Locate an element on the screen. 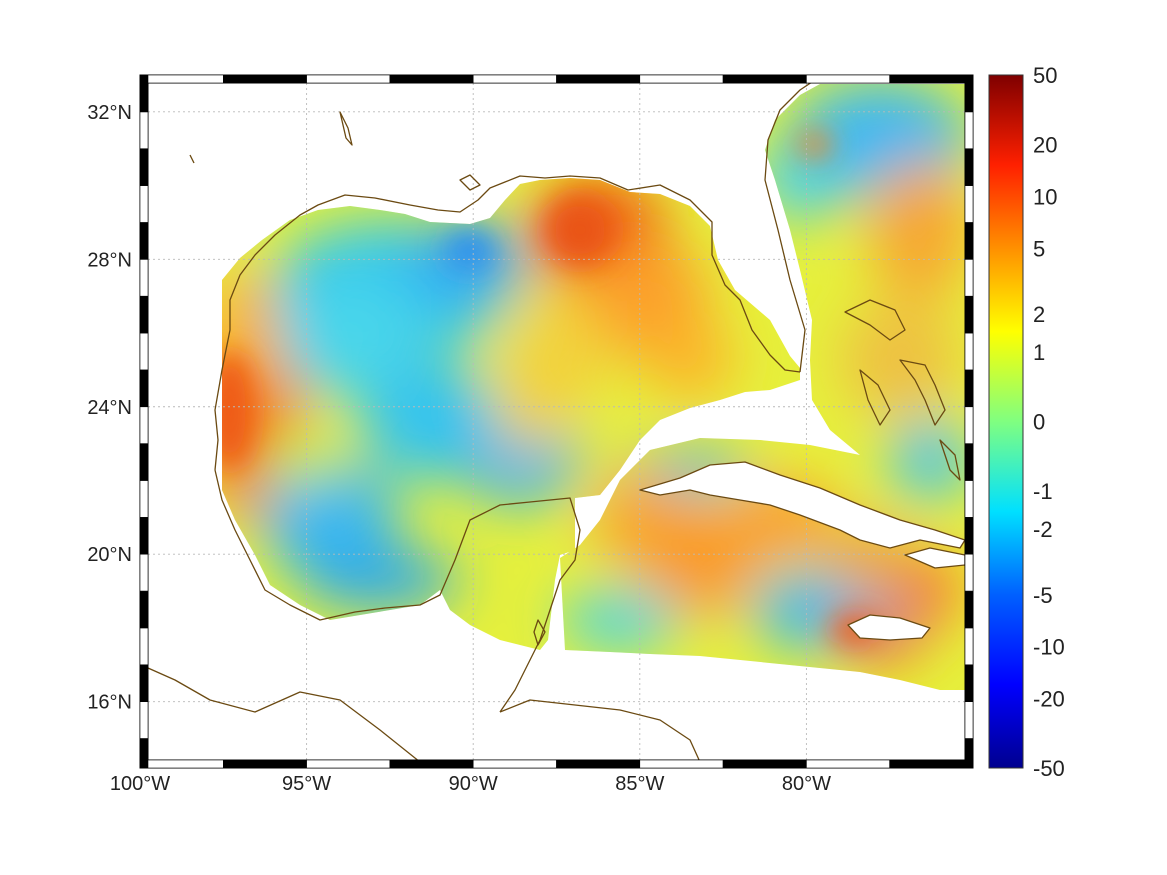 This screenshot has height=875, width=1167. longitude-label: 80°W is located at coordinates (806, 784).